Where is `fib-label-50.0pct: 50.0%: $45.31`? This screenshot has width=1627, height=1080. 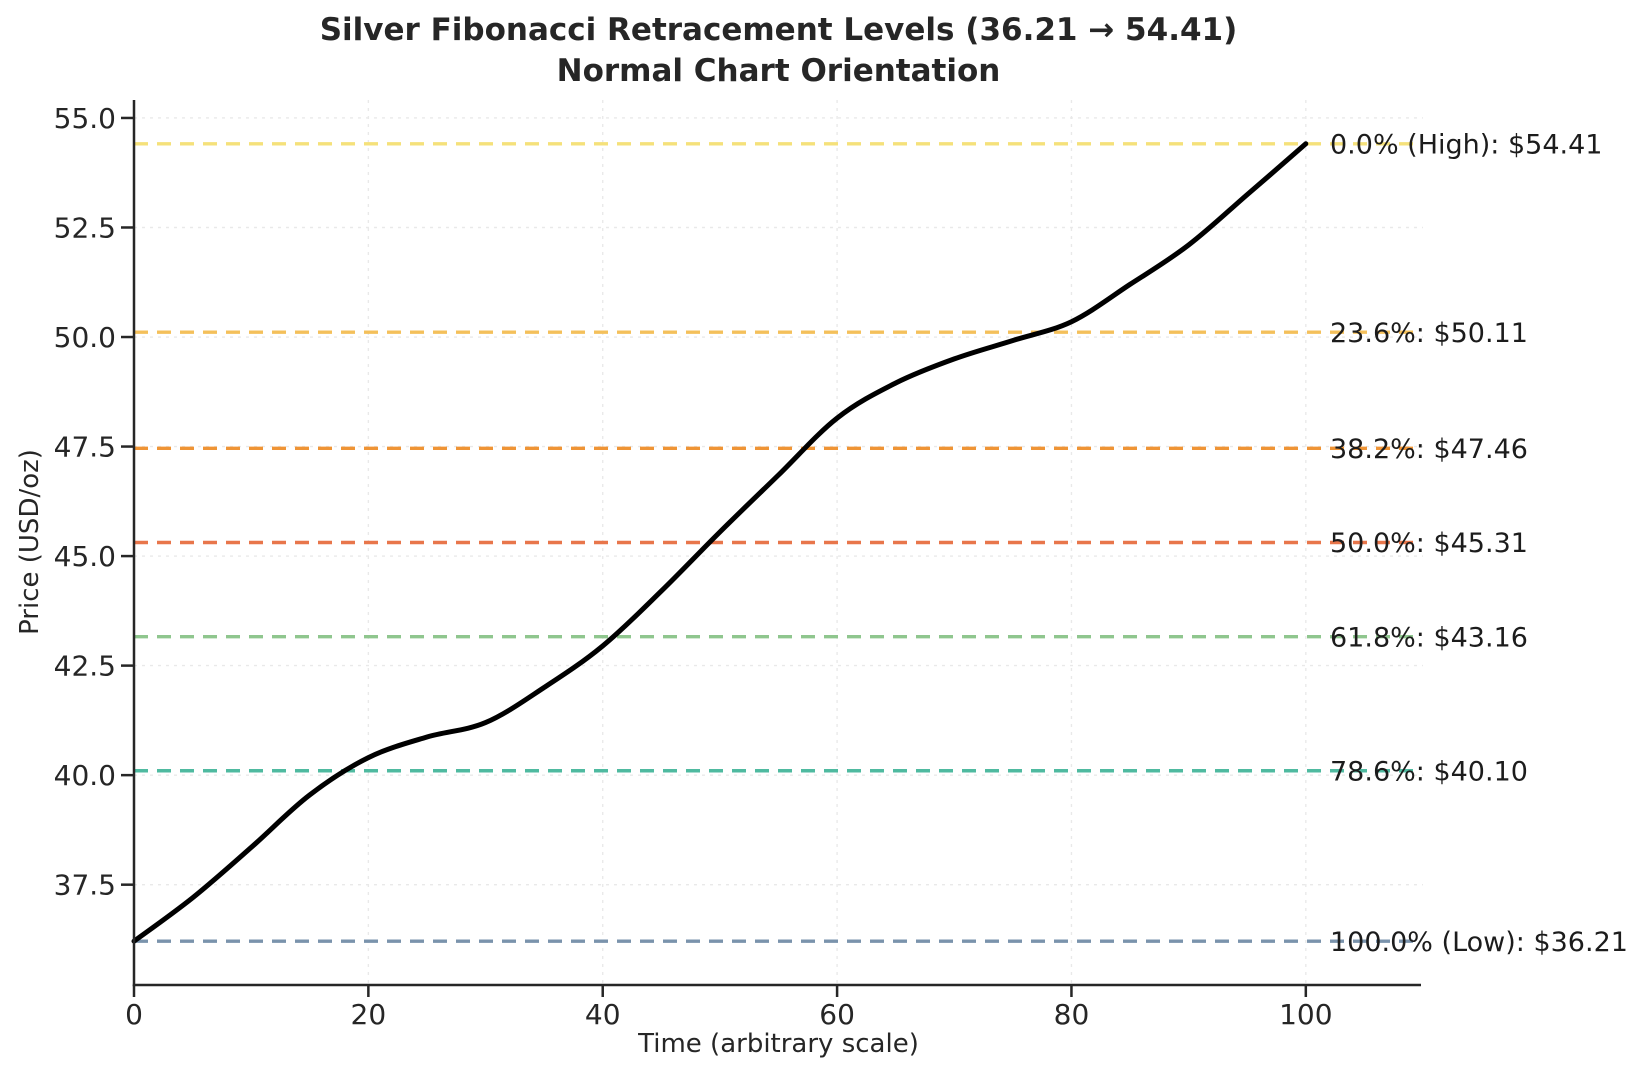
fib-label-50.0pct: 50.0%: $45.31 is located at coordinates (1429, 543).